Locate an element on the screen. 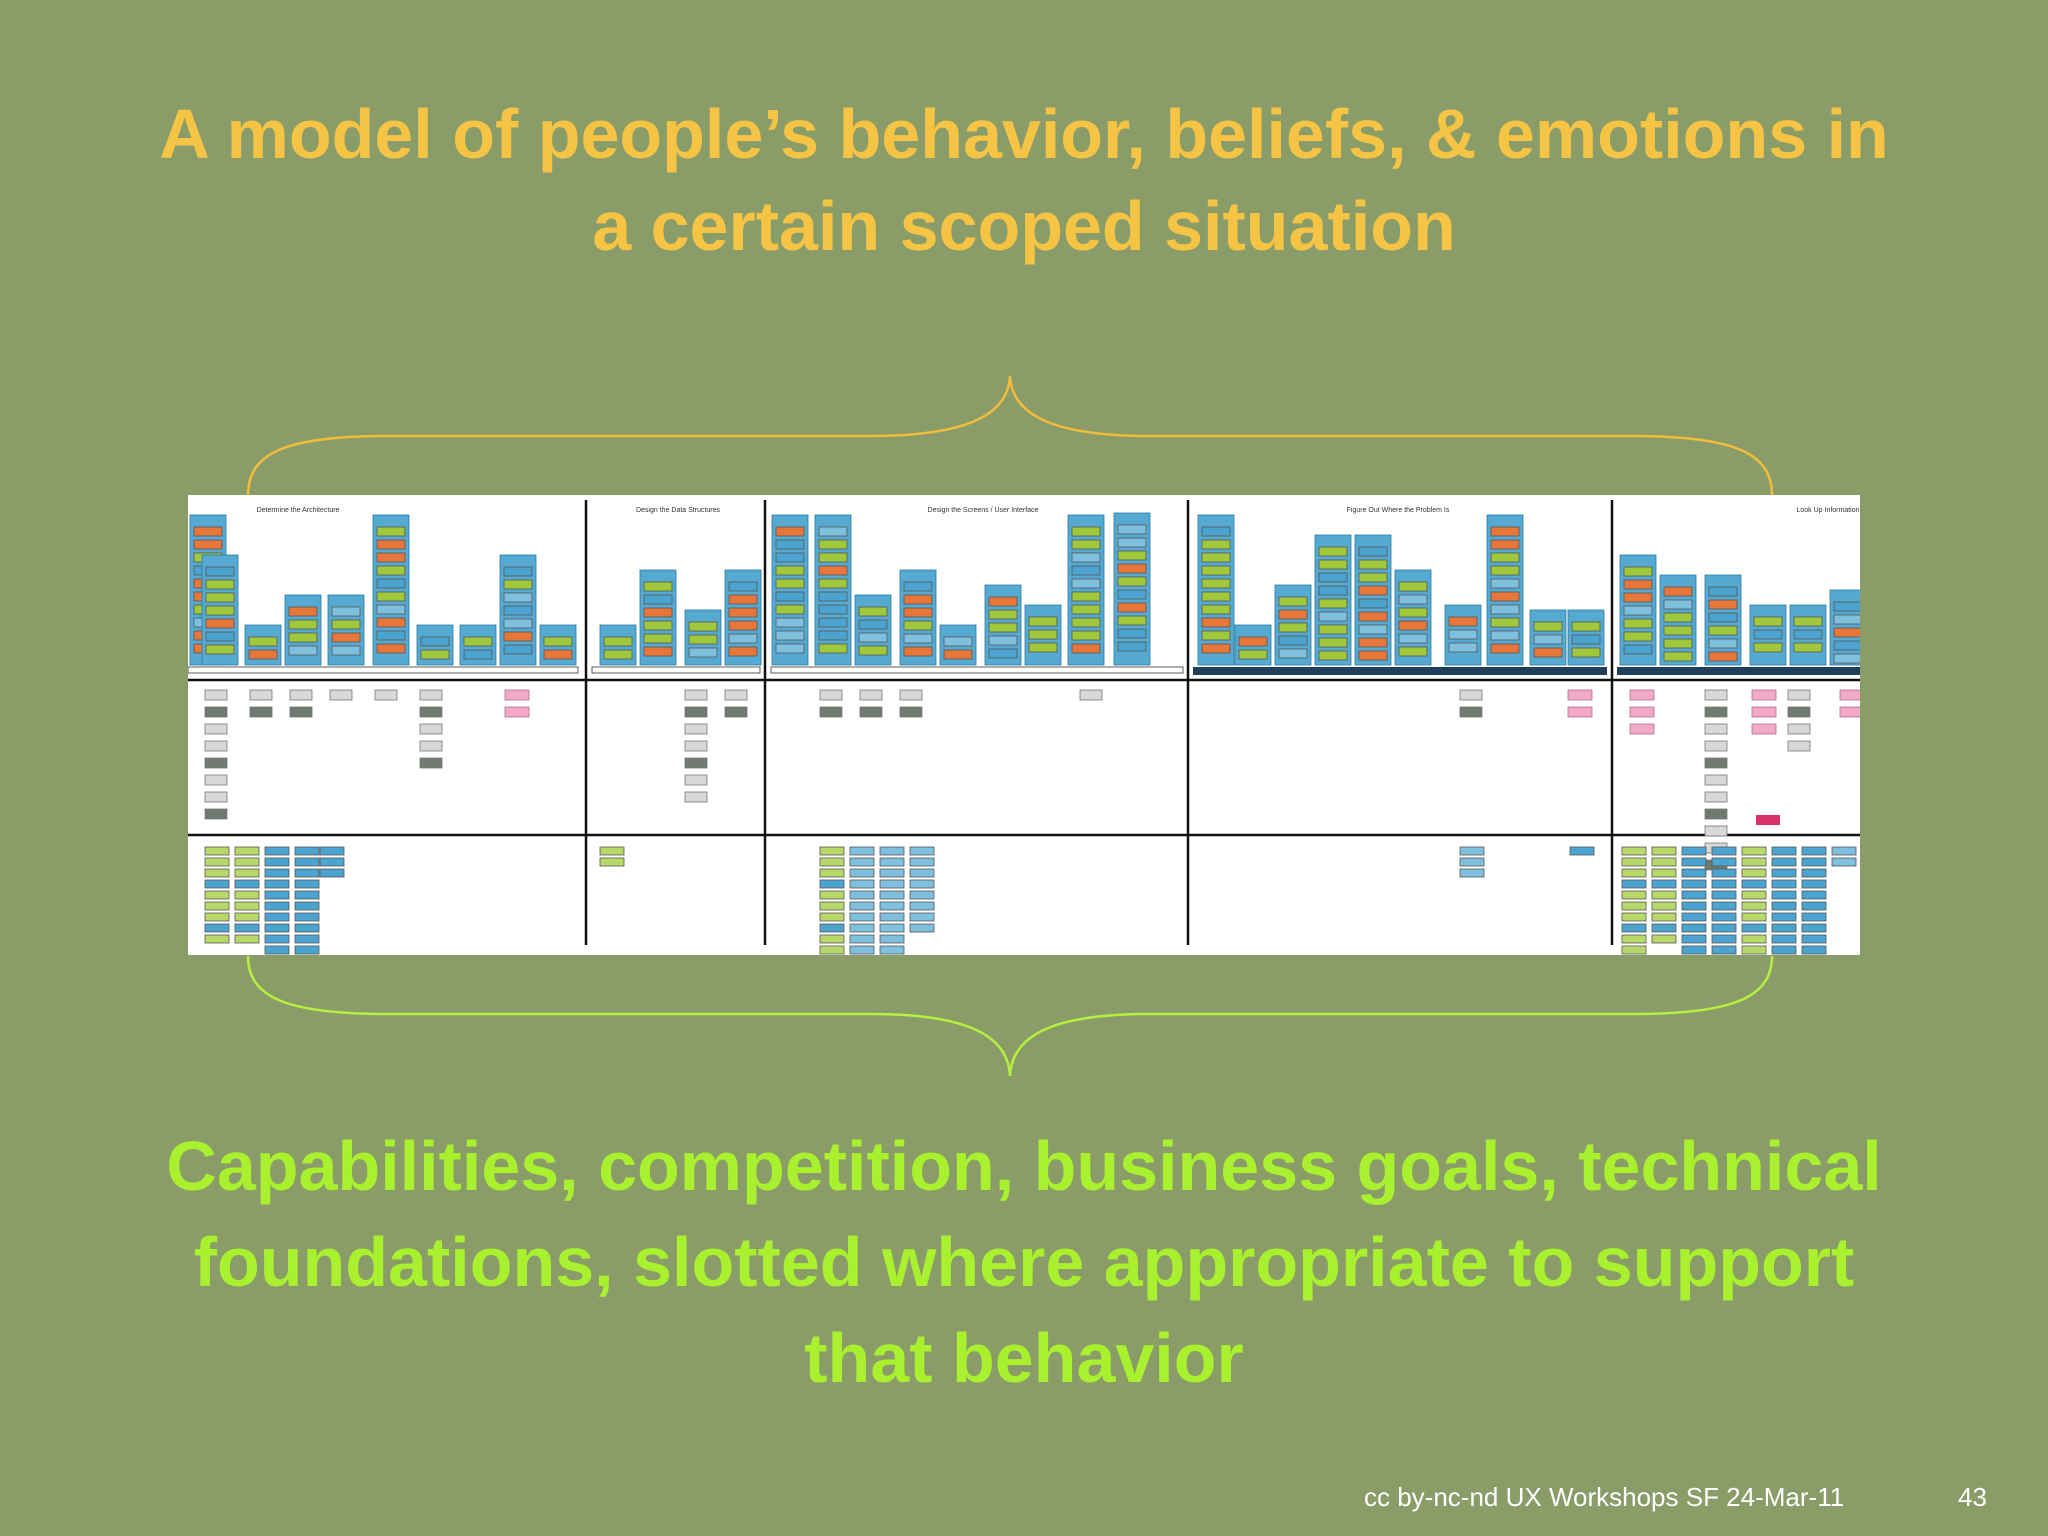 The image size is (2048, 1536). diagram-base is located at coordinates (977, 670).